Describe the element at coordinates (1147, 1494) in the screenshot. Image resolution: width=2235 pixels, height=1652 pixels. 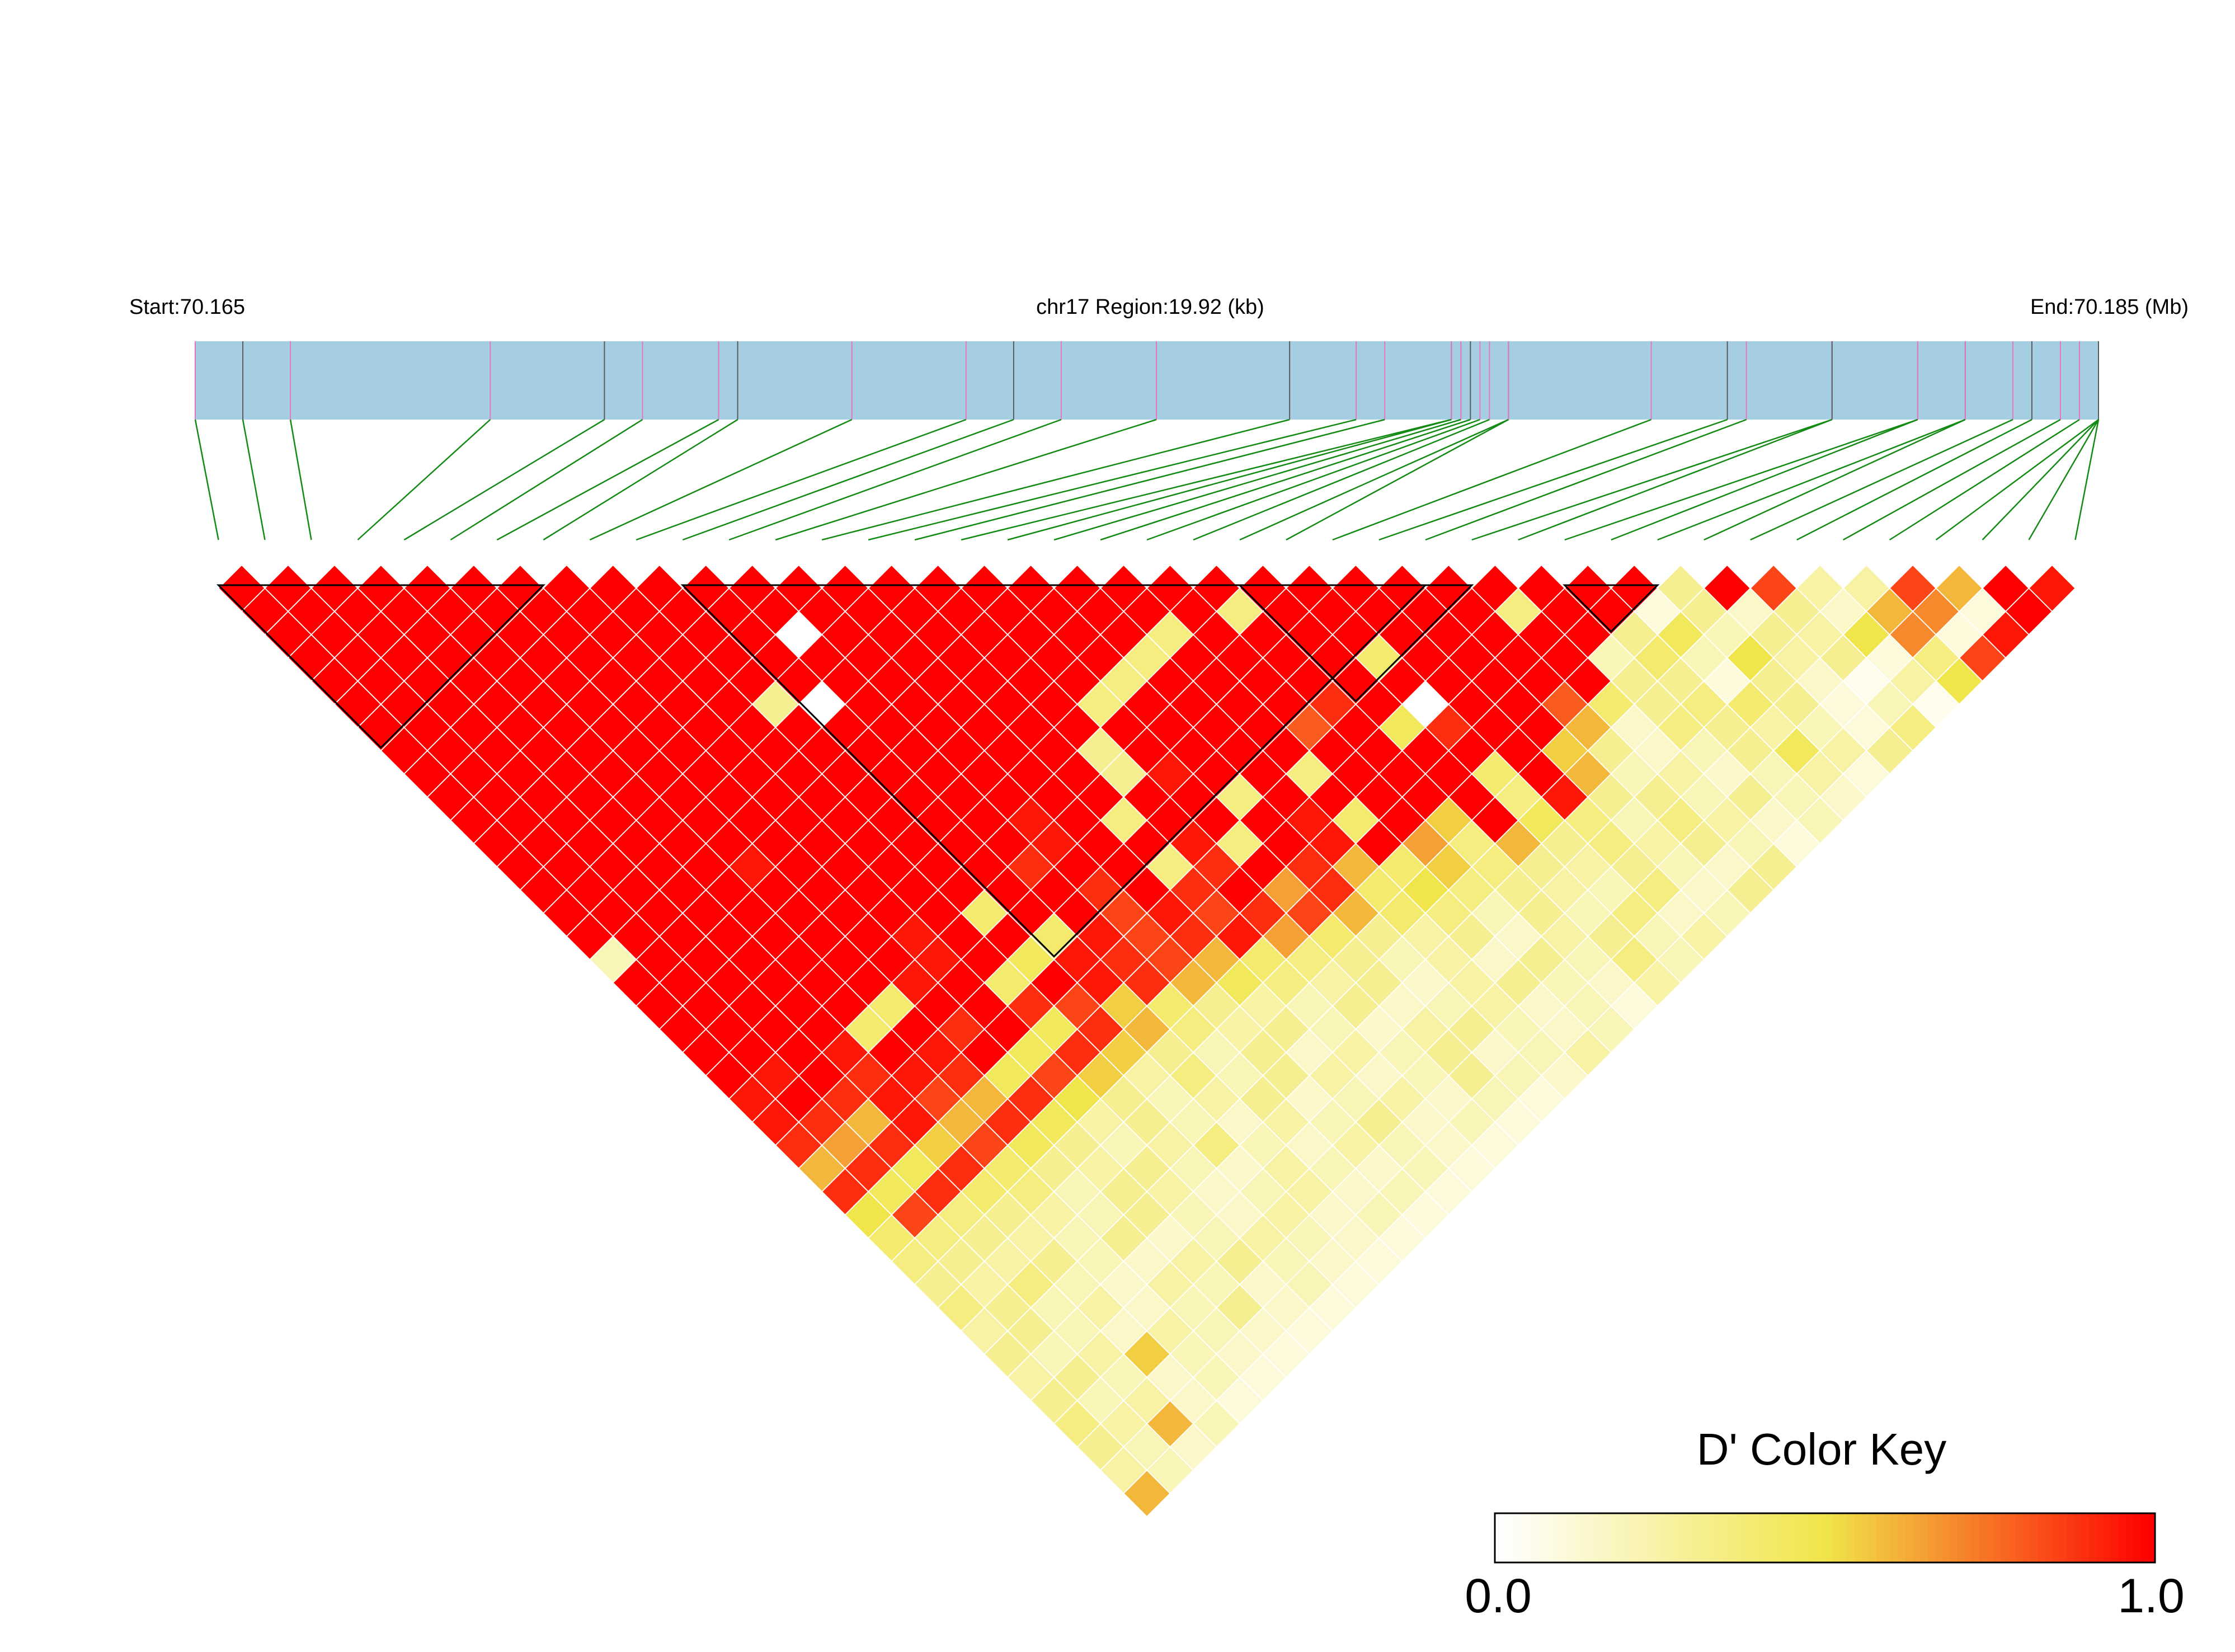
I see `ld-cell` at that location.